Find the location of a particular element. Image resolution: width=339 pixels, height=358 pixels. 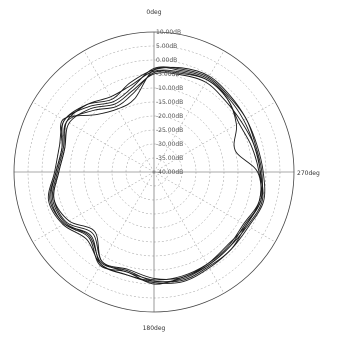

ring-label: -10.00dB is located at coordinates (169, 88).